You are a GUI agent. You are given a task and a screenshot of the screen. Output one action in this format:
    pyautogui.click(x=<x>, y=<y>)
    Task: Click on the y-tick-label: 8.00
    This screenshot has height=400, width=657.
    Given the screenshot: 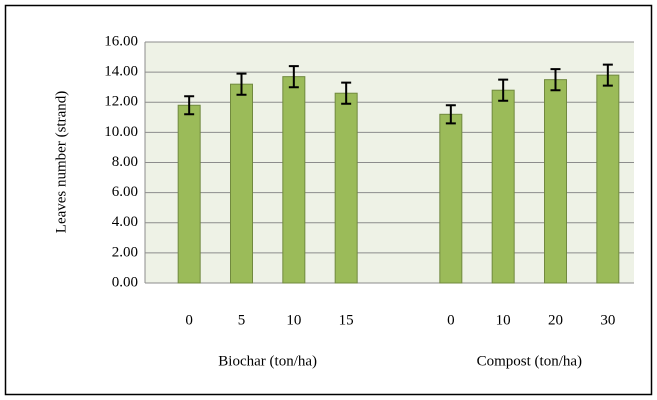 What is the action you would take?
    pyautogui.click(x=125, y=162)
    